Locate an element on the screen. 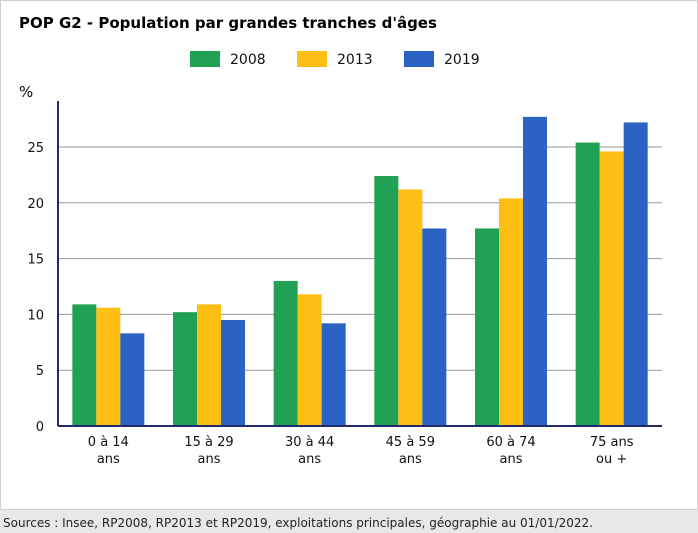 The image size is (698, 533). x-tick-label: 15 à 29 is located at coordinates (208, 442).